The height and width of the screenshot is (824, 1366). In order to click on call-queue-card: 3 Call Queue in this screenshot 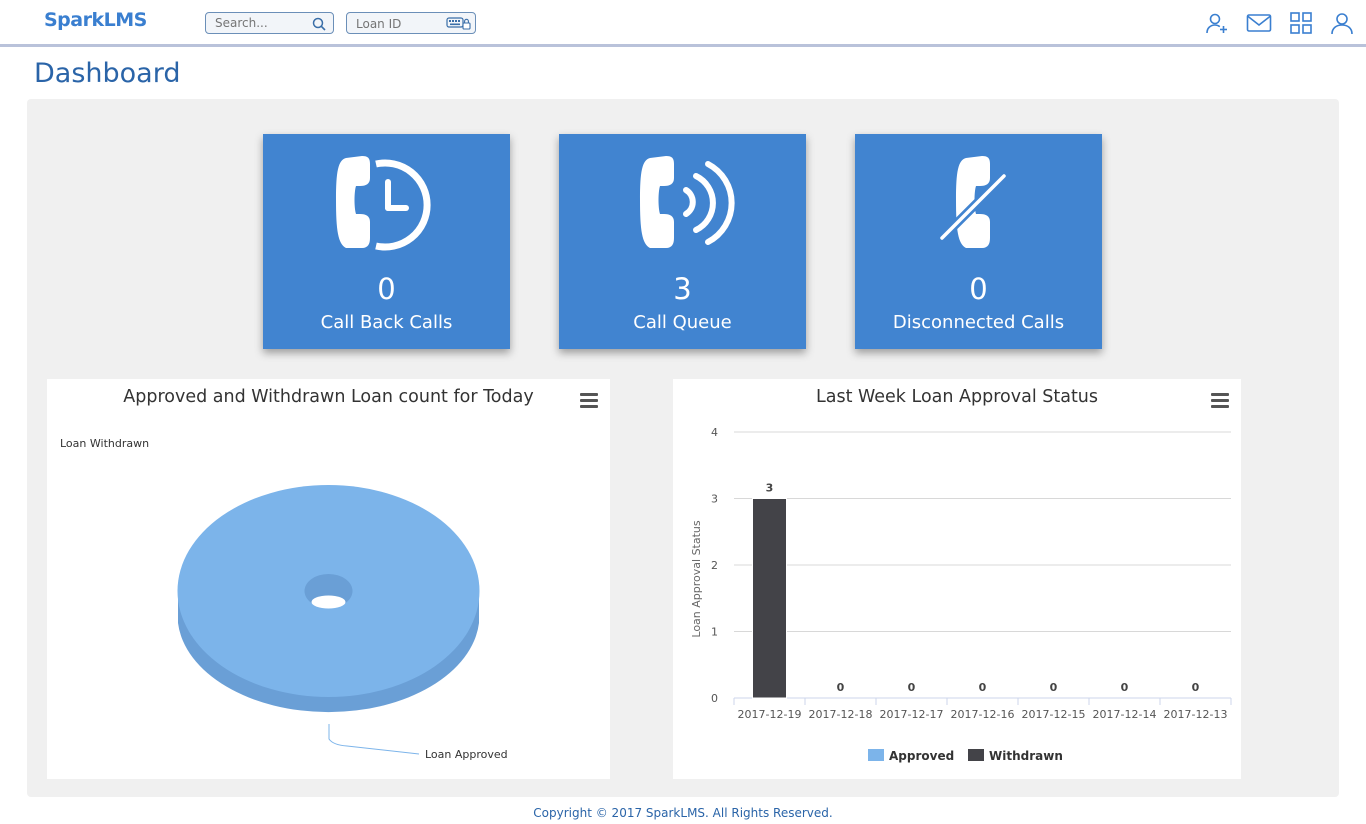, I will do `click(682, 241)`.